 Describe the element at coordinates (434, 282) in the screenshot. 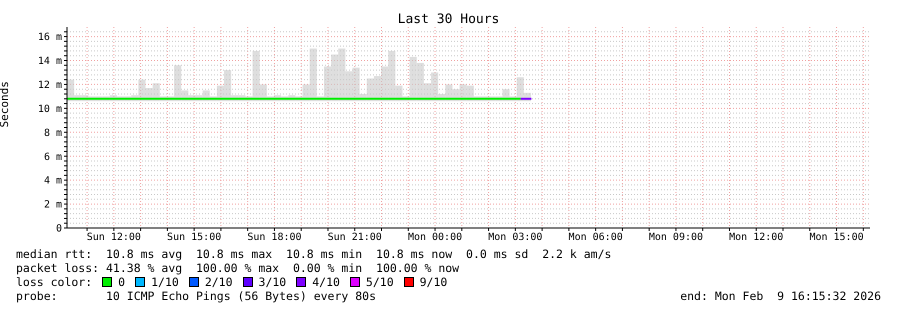

I see `legend-label: 9/10` at that location.